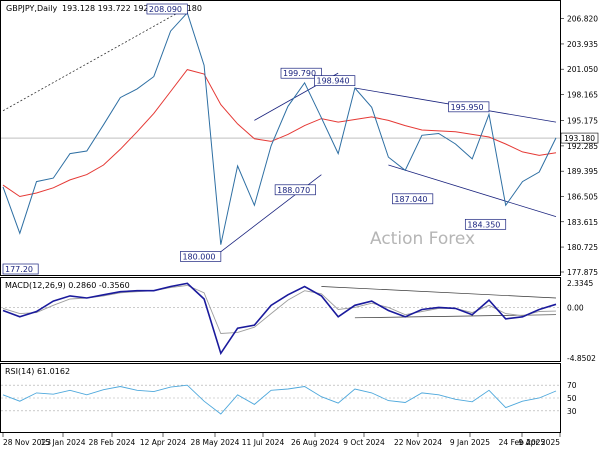 The width and height of the screenshot is (600, 450). I want to click on x-tick-label: 9 Apr 2025, so click(539, 442).